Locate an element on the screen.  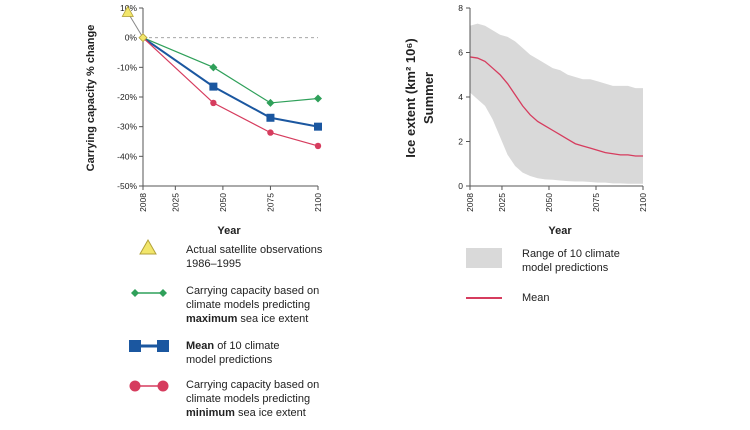
left-y-tick-label: -50% is located at coordinates (127, 186).